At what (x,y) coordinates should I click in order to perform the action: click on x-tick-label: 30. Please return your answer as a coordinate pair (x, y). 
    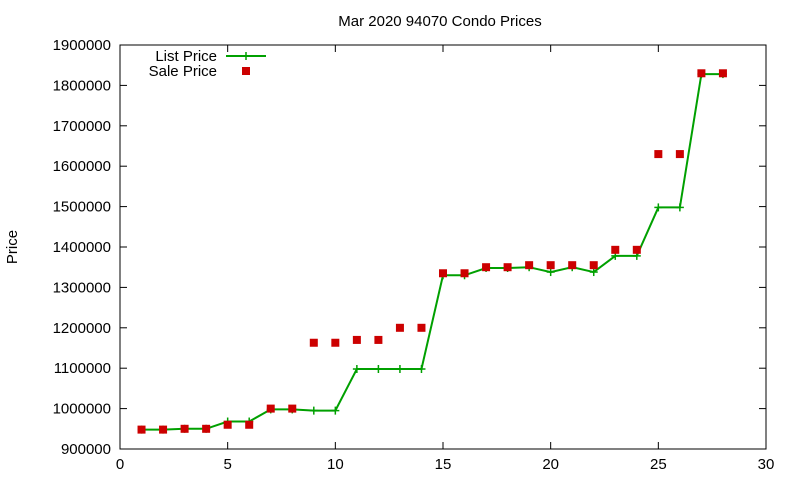
    Looking at the image, I should click on (766, 464).